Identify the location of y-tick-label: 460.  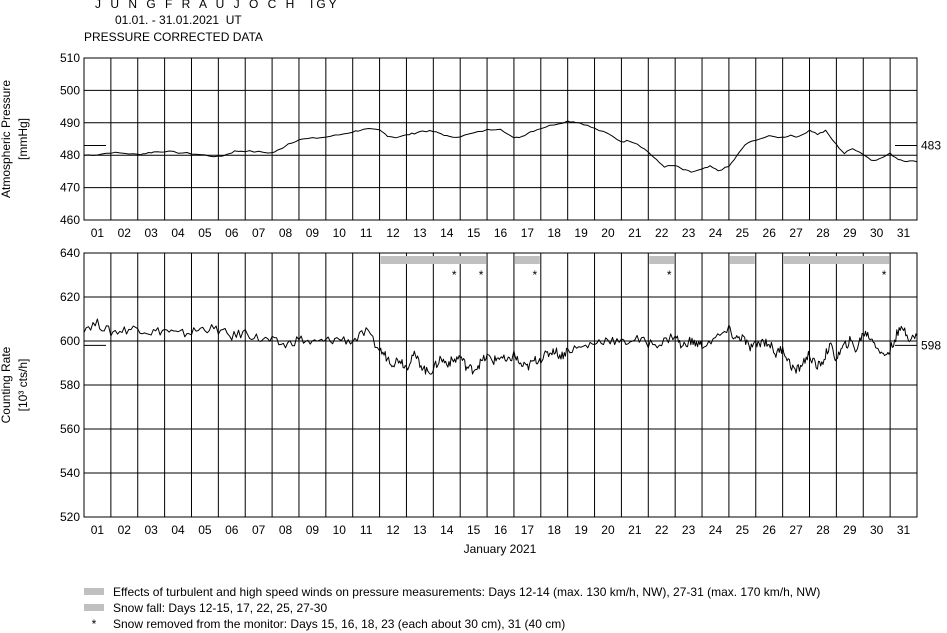
(70, 220).